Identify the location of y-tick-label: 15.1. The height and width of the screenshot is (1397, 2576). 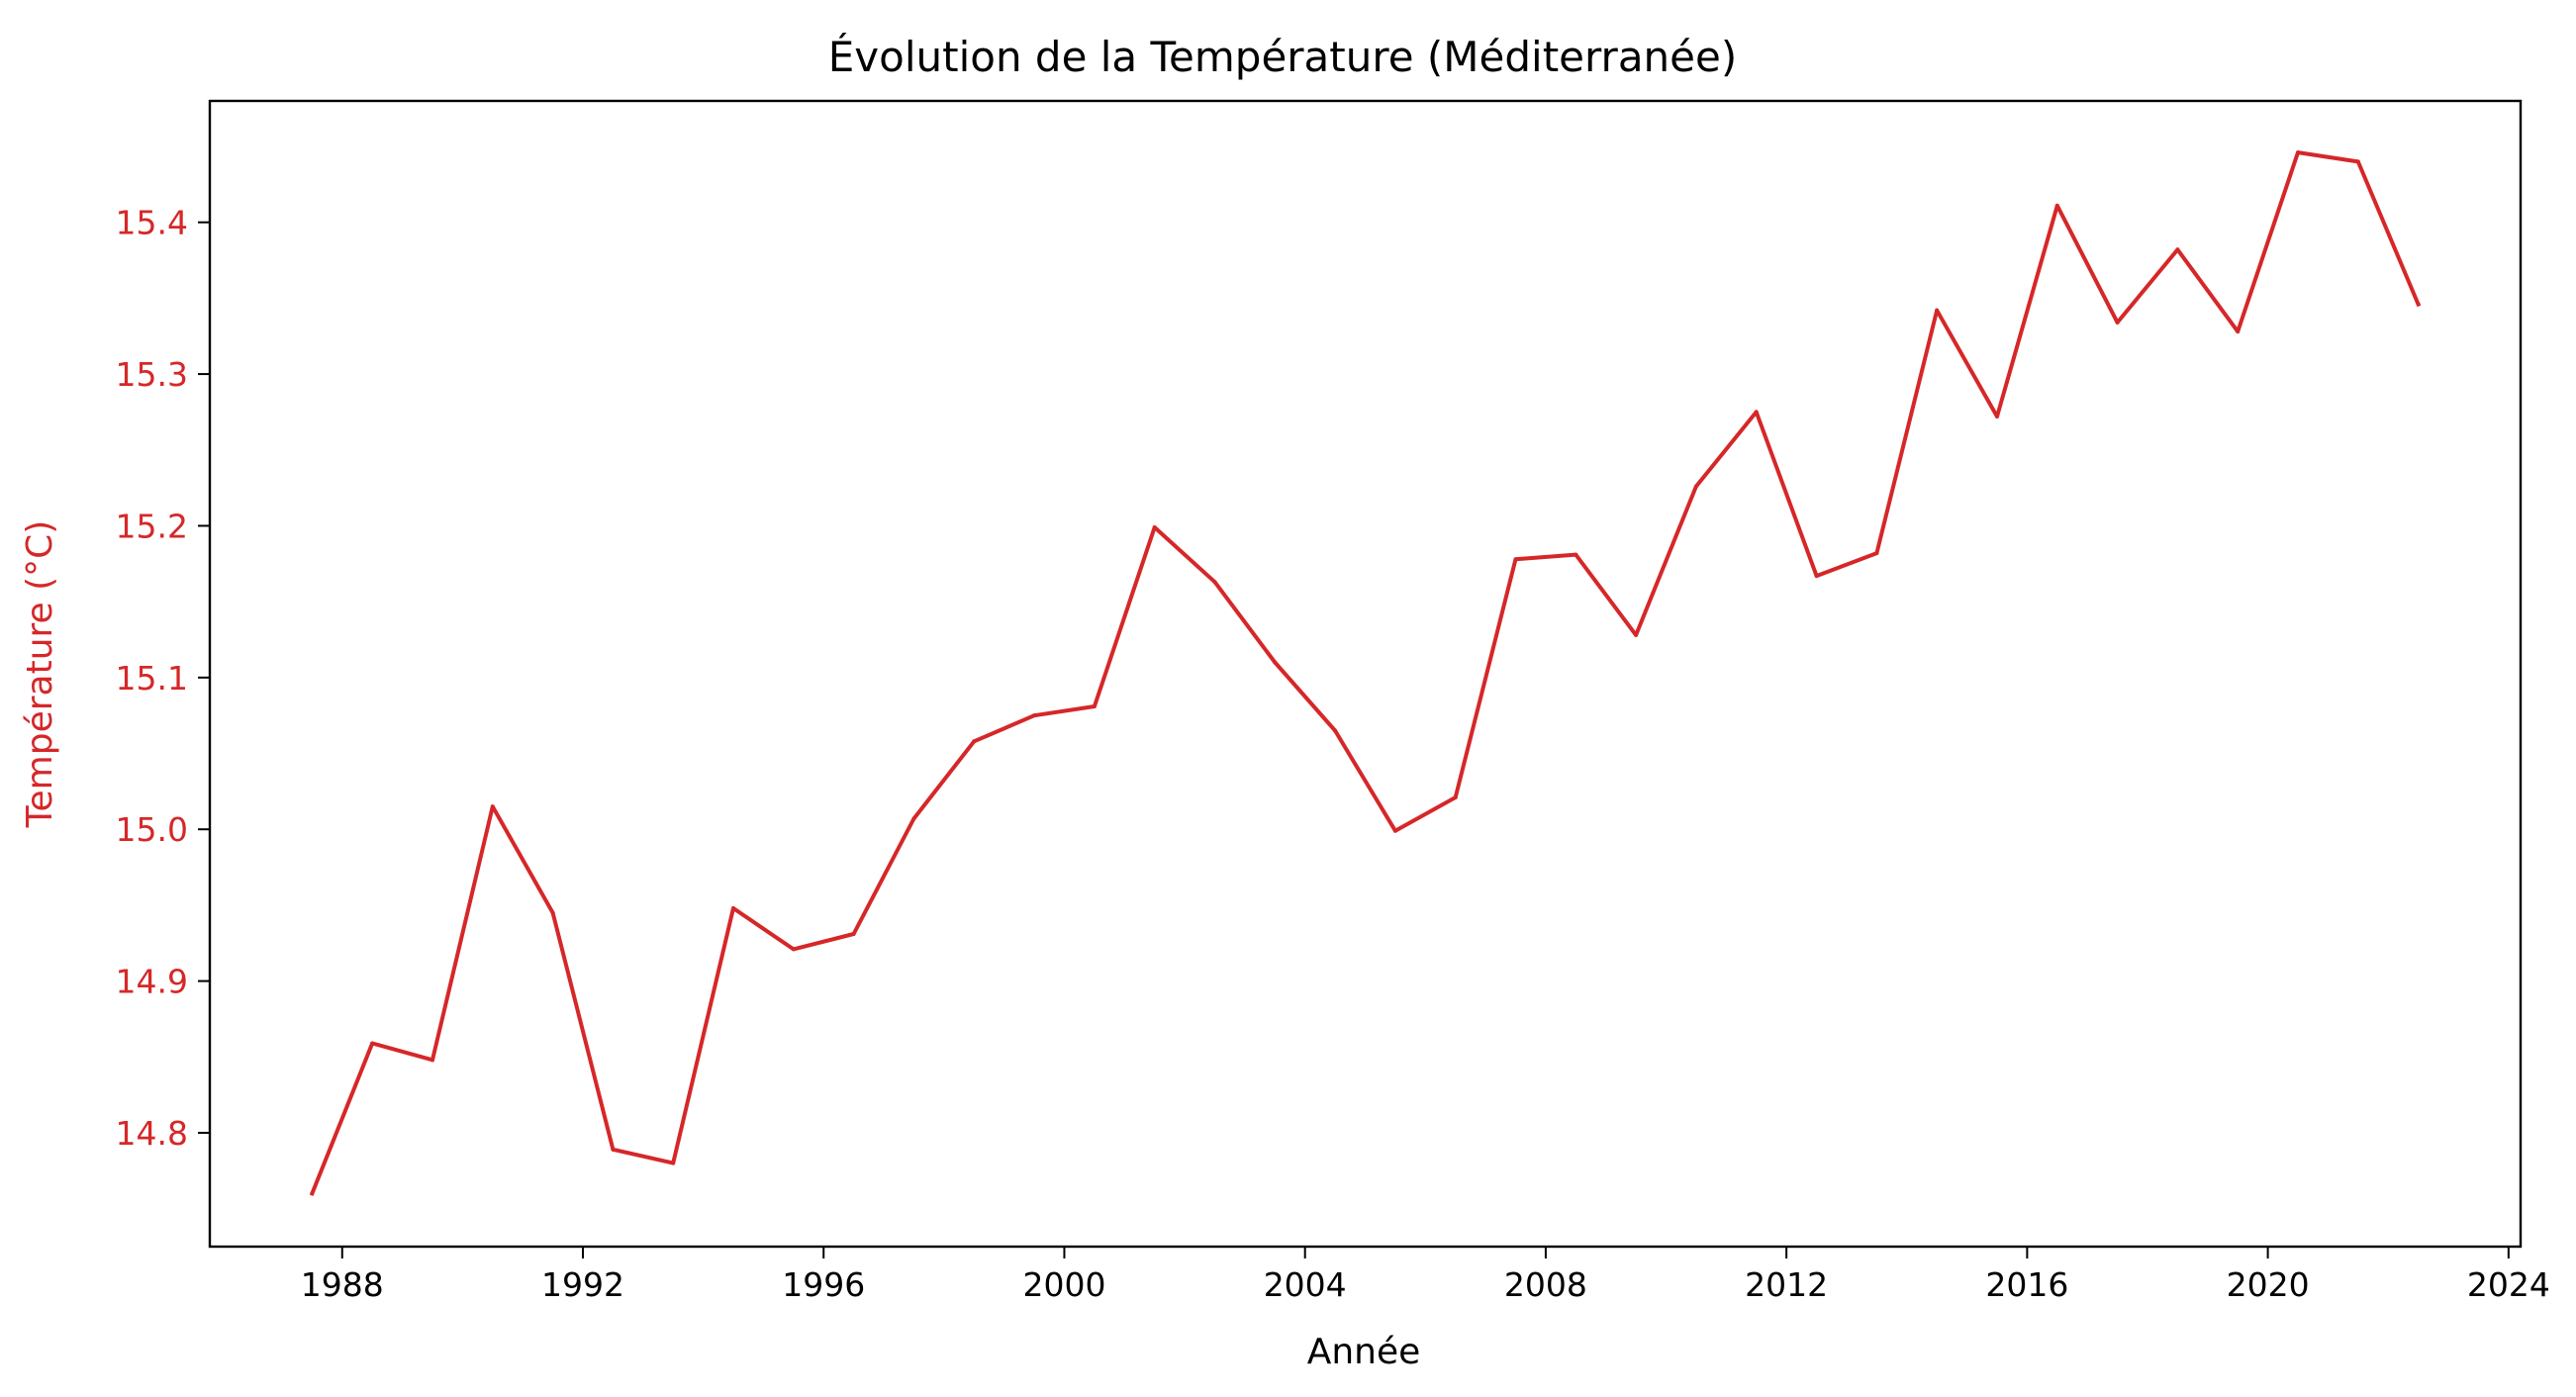
(152, 678).